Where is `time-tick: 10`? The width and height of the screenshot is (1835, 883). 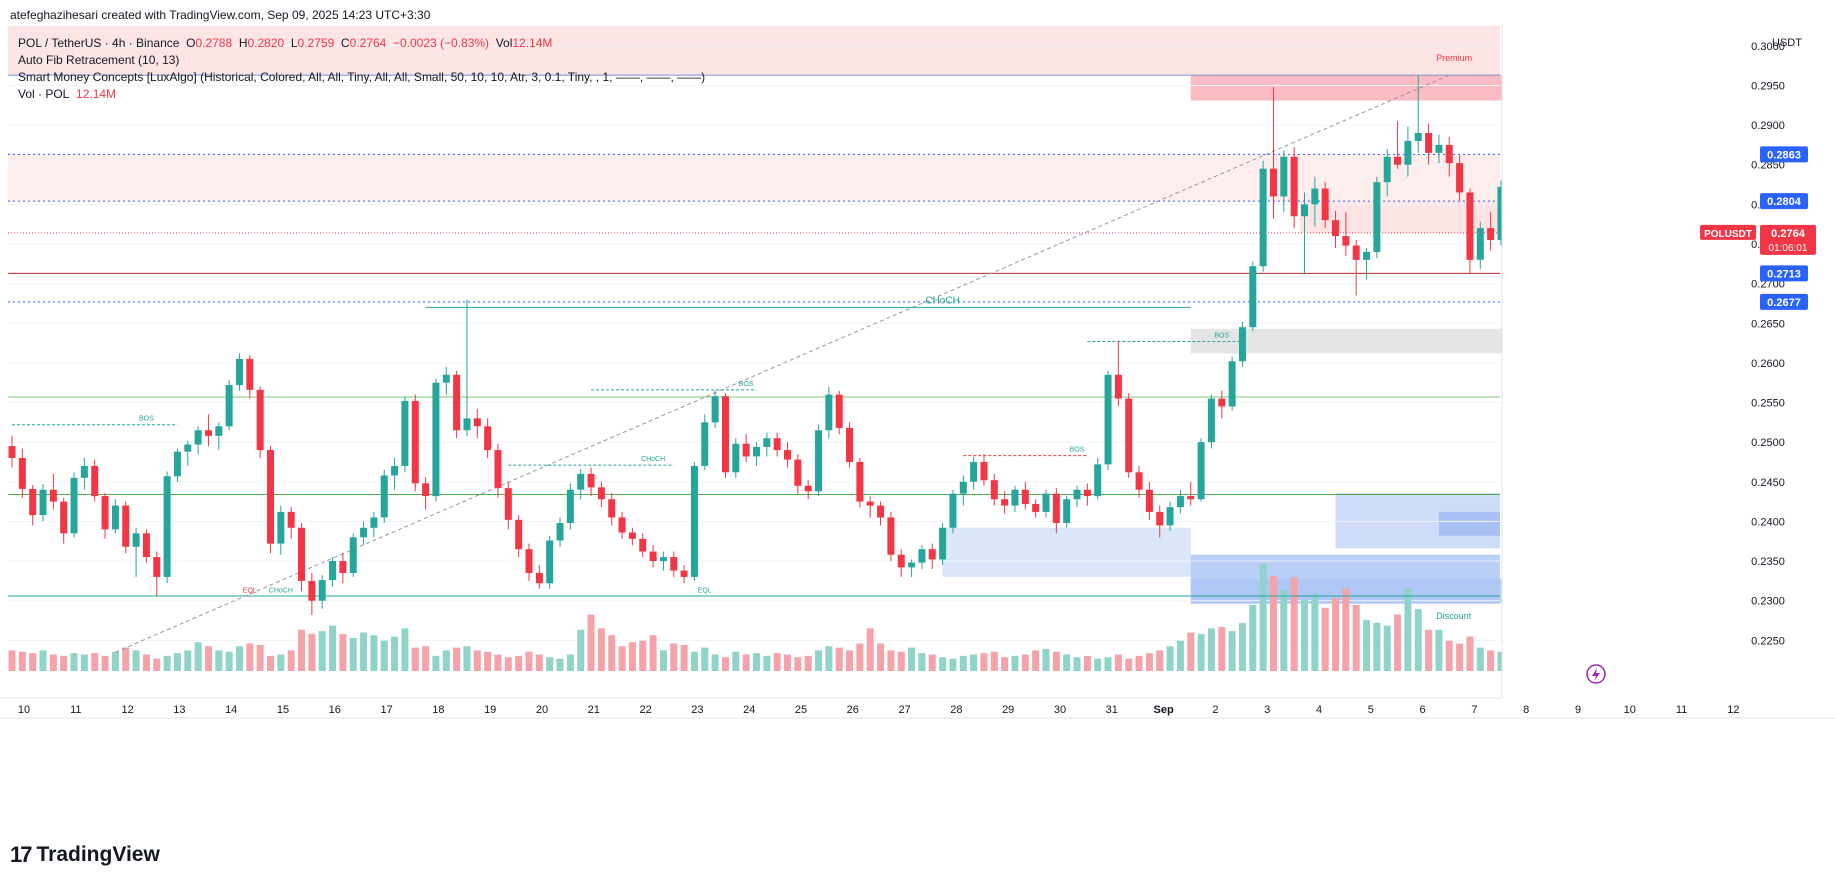 time-tick: 10 is located at coordinates (24, 710).